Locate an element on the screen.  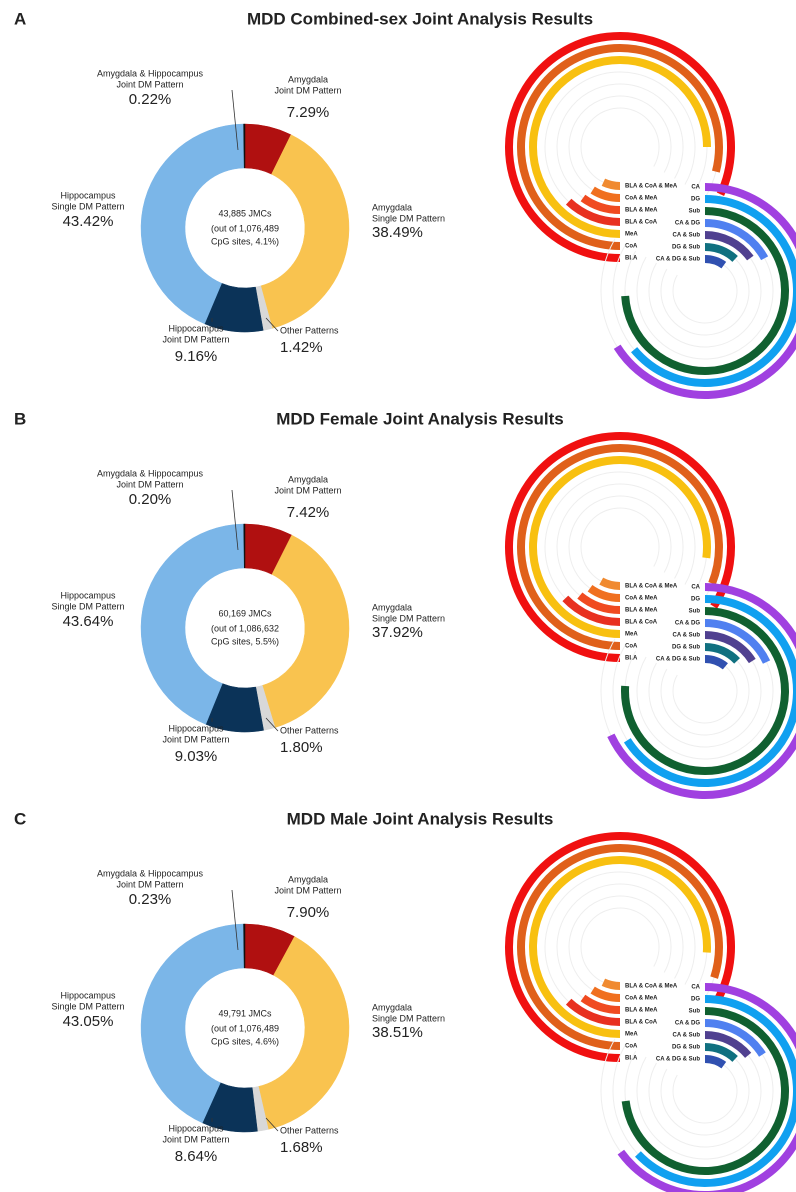
slice-percent: 38.49% is located at coordinates (397, 232).